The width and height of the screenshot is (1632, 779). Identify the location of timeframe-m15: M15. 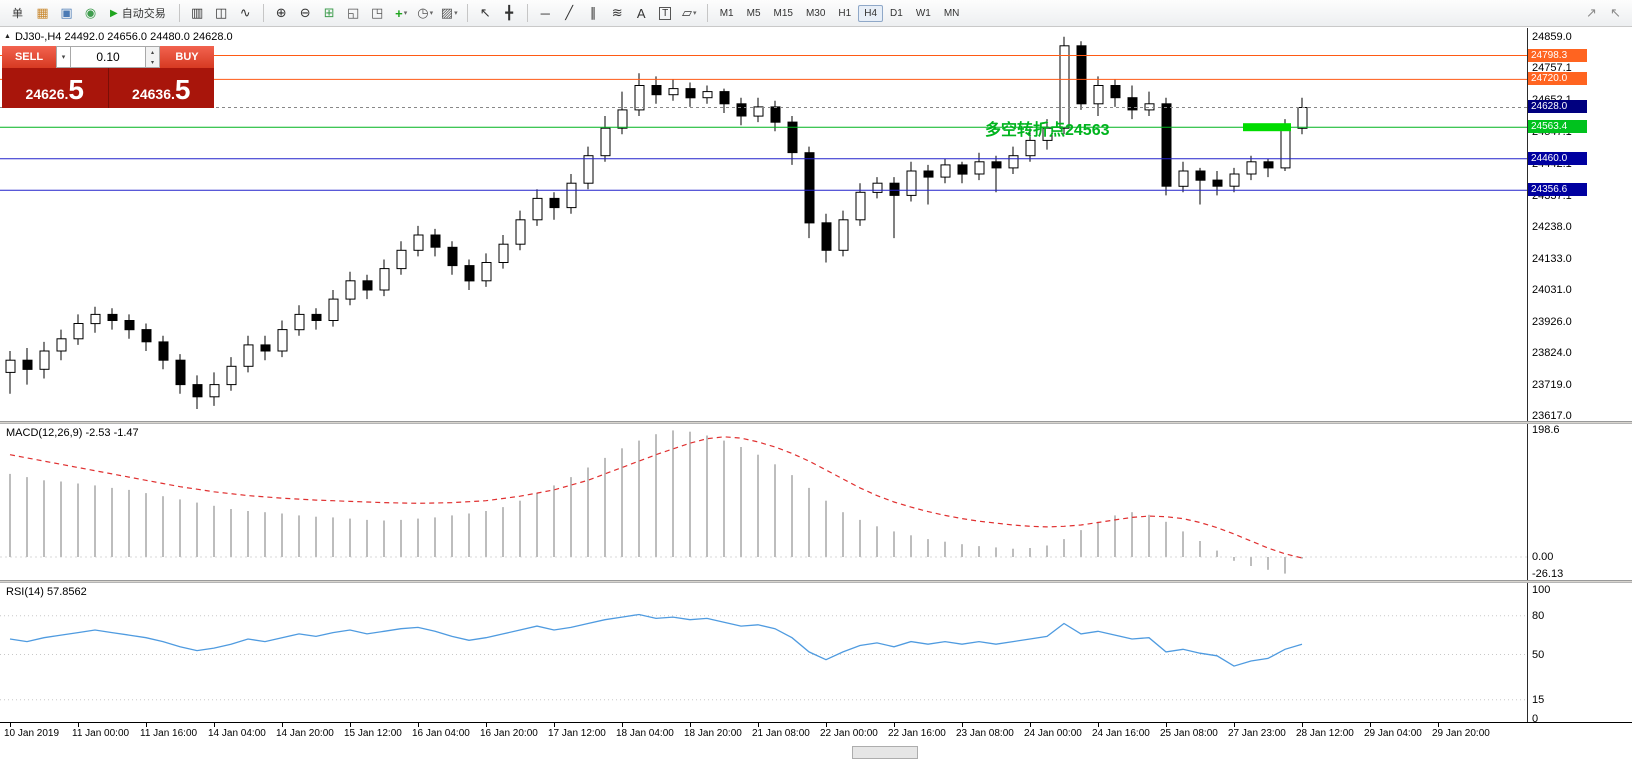
(783, 13).